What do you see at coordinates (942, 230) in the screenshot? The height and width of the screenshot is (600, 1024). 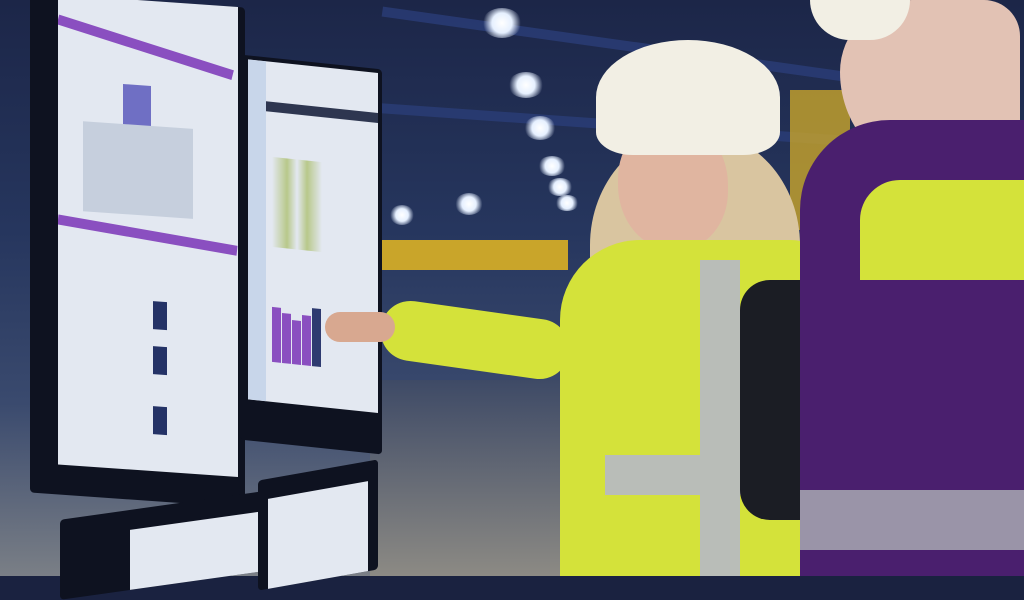 I see `man-vest` at bounding box center [942, 230].